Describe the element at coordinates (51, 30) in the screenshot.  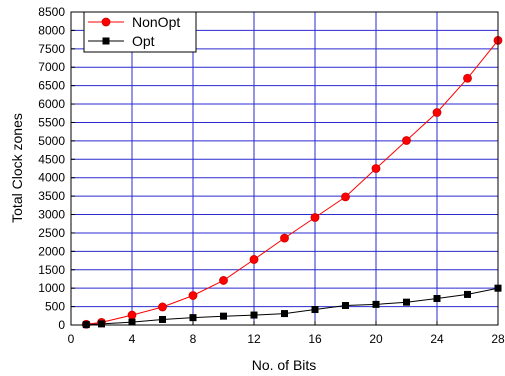
I see `y-tick-label: 8000` at that location.